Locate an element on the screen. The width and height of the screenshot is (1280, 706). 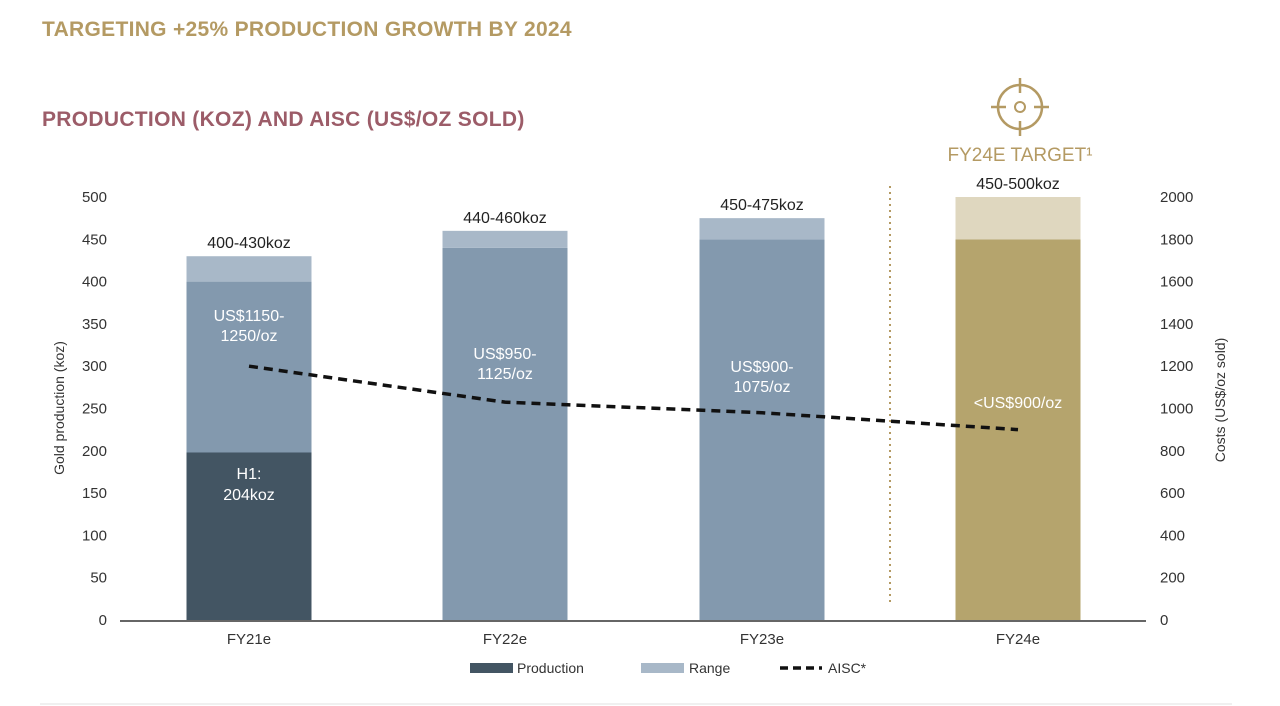
aisc-range-label: US$900- is located at coordinates (761, 367).